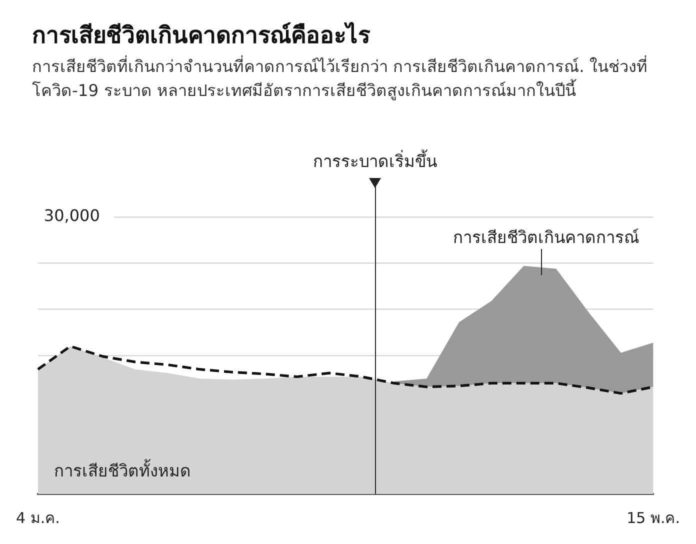 The image size is (696, 544). I want to click on x-tick-label: 15 พ.ค., so click(653, 517).